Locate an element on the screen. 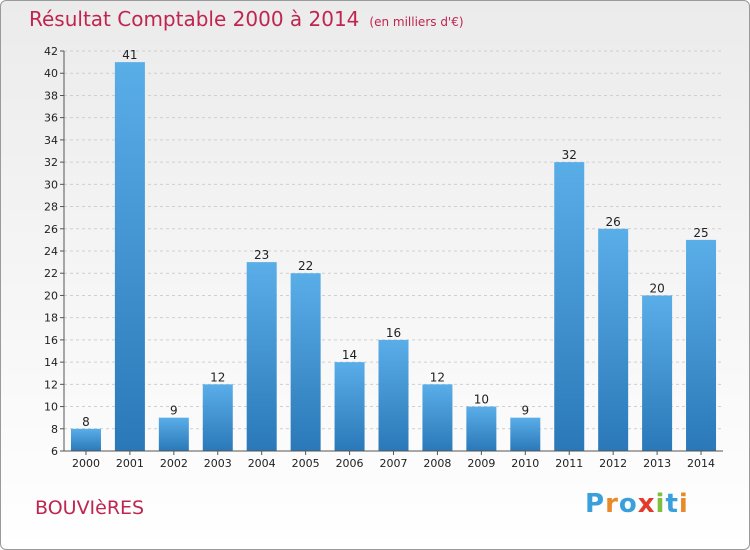 This screenshot has height=550, width=750. value-label: 25 is located at coordinates (700, 233).